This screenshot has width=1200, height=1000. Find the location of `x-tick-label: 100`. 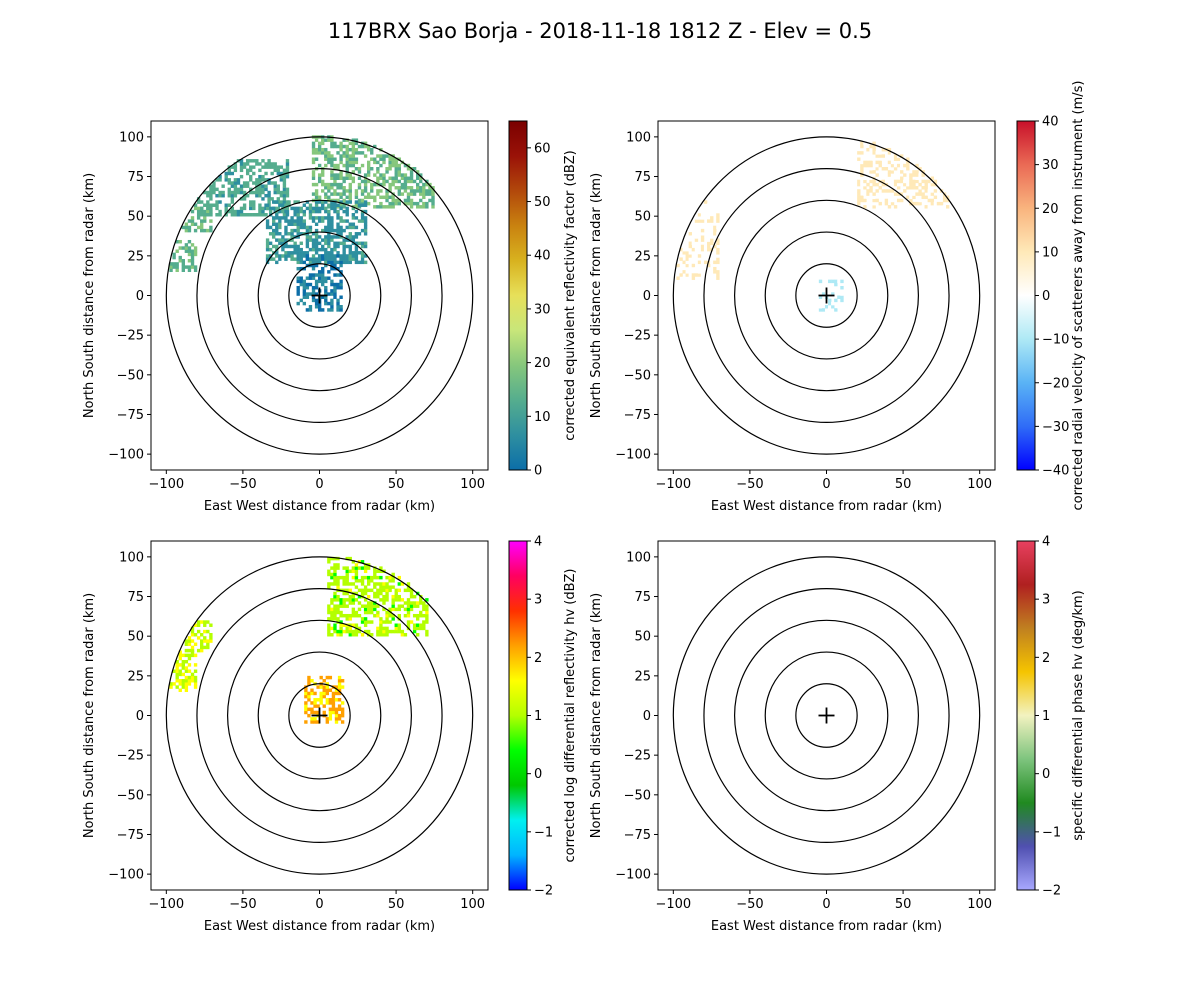

x-tick-label: 100 is located at coordinates (472, 484).